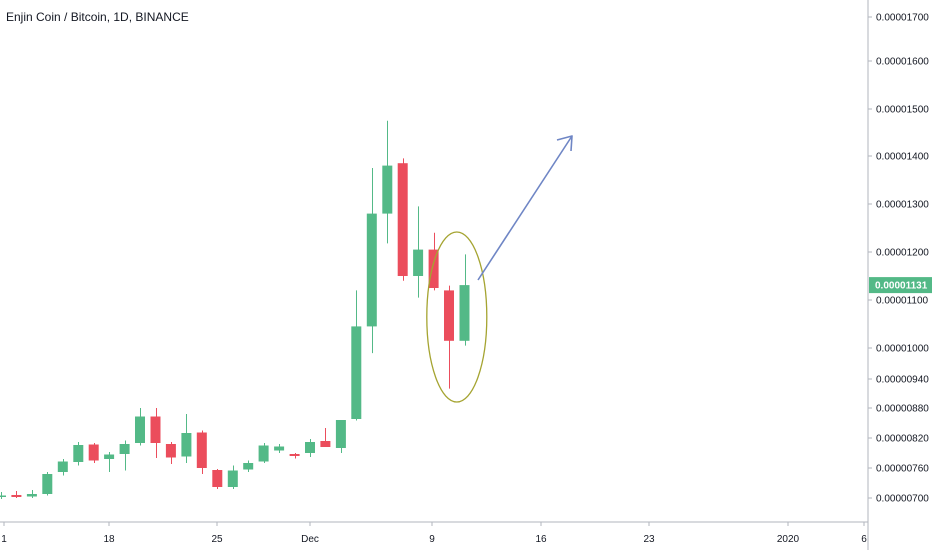  Describe the element at coordinates (217, 539) in the screenshot. I see `x-tick-label: 25` at that location.